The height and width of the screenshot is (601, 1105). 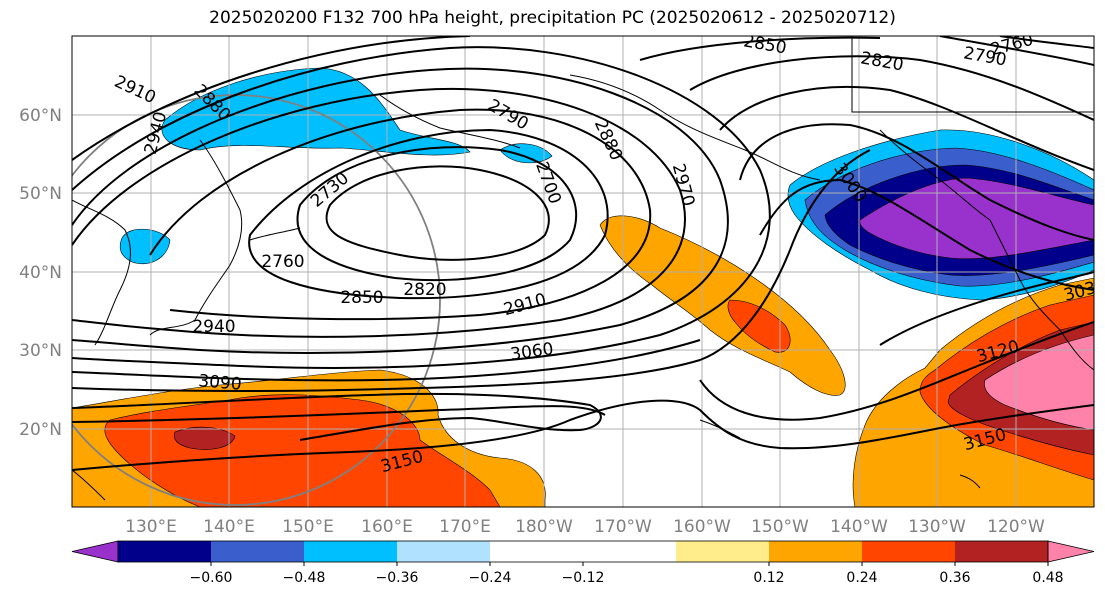 I want to click on lon-label: 120°W, so click(x=1016, y=527).